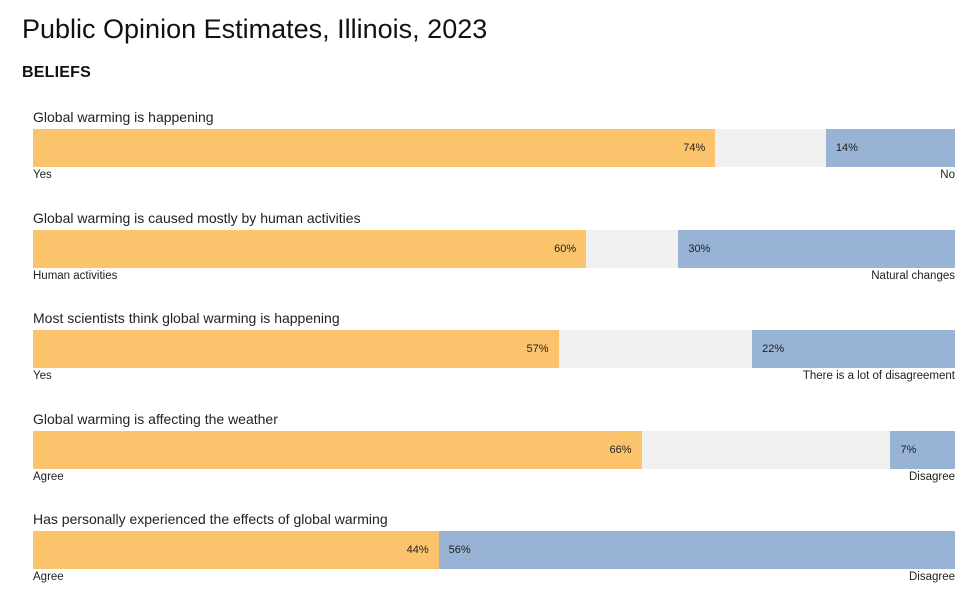  I want to click on left-category-label: Human activities, so click(75, 275).